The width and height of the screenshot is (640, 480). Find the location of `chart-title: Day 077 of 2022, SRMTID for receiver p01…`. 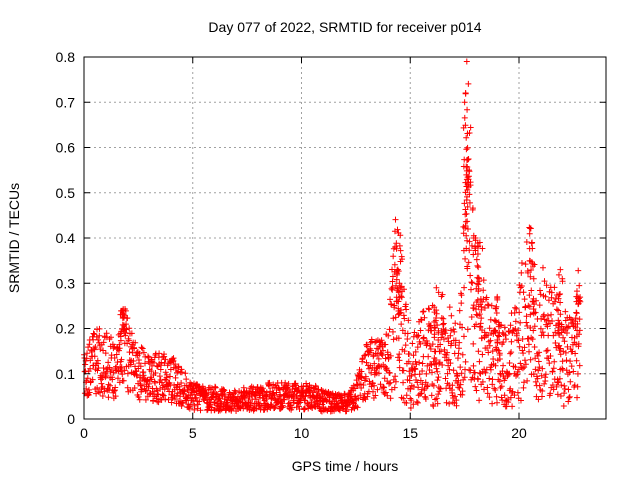

chart-title: Day 077 of 2022, SRMTID for receiver p01… is located at coordinates (344, 27).